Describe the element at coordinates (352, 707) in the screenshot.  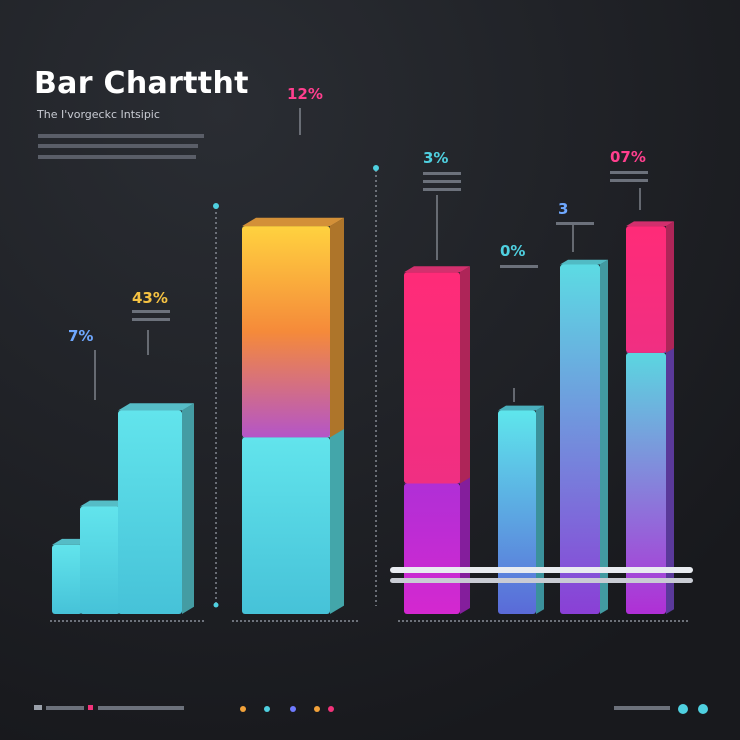
I see `footer-bar` at that location.